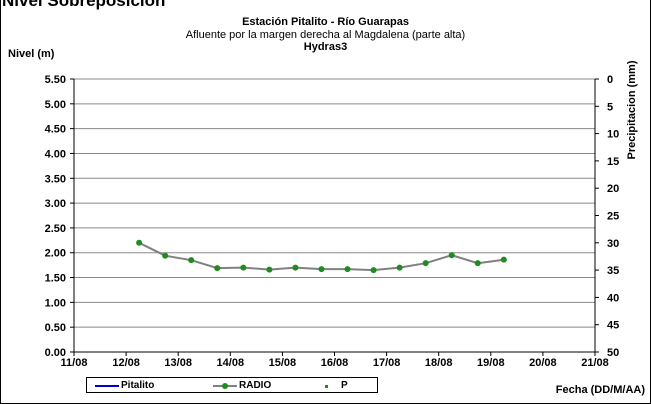 The width and height of the screenshot is (651, 404). I want to click on legend: Pitalito RADIO P, so click(232, 385).